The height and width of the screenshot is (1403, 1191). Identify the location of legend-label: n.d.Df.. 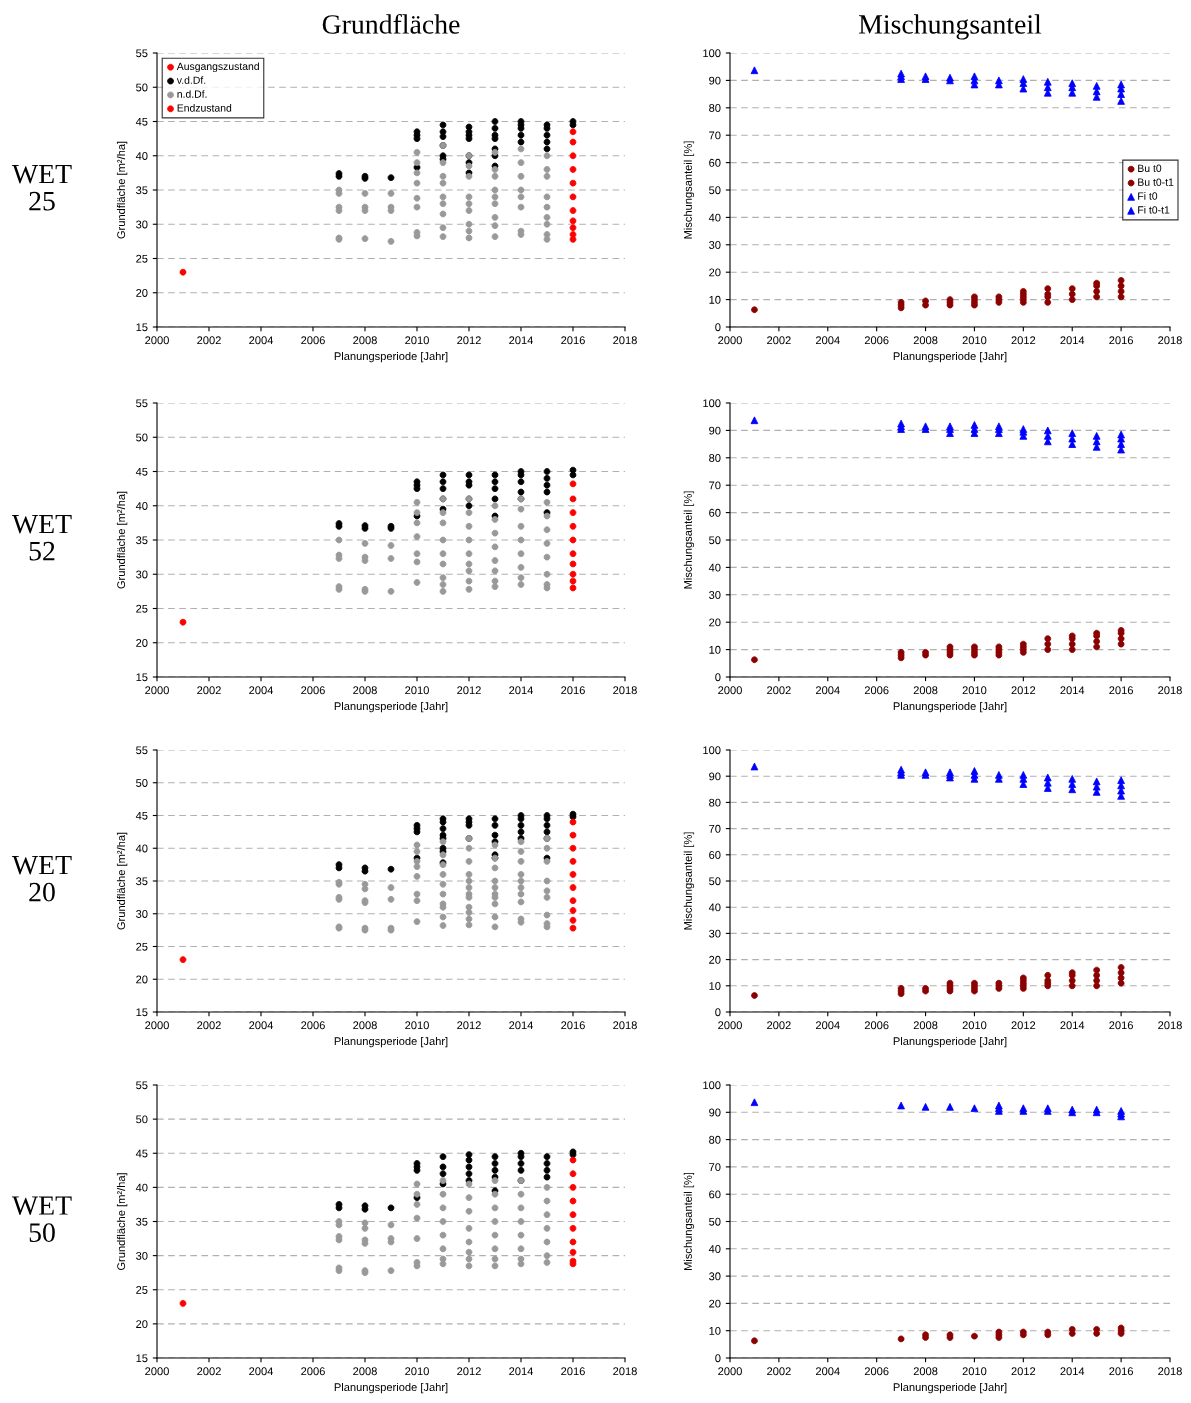
(192, 94).